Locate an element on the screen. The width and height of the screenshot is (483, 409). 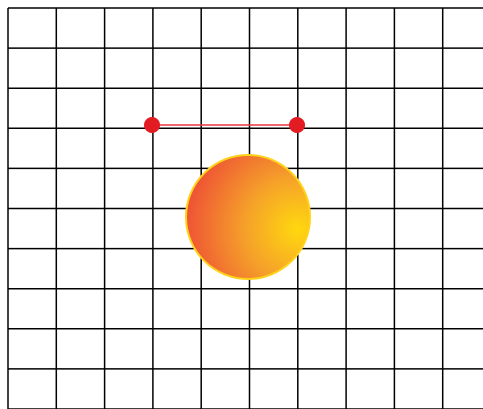
segment-endpoint-right is located at coordinates (297, 125).